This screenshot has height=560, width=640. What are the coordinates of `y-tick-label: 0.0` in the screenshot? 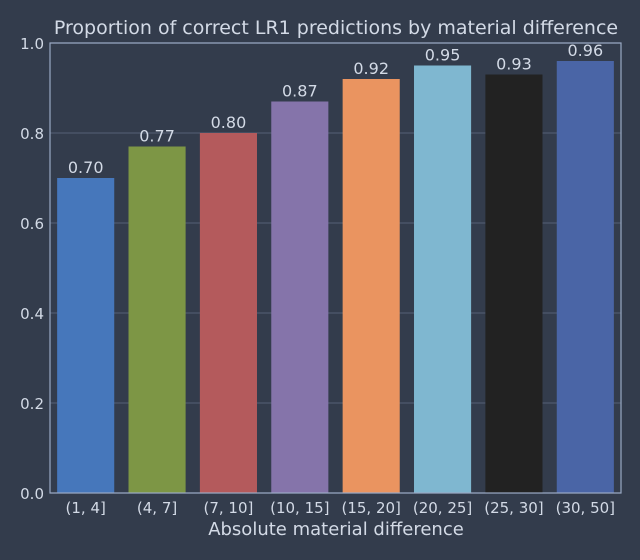 It's located at (32, 494).